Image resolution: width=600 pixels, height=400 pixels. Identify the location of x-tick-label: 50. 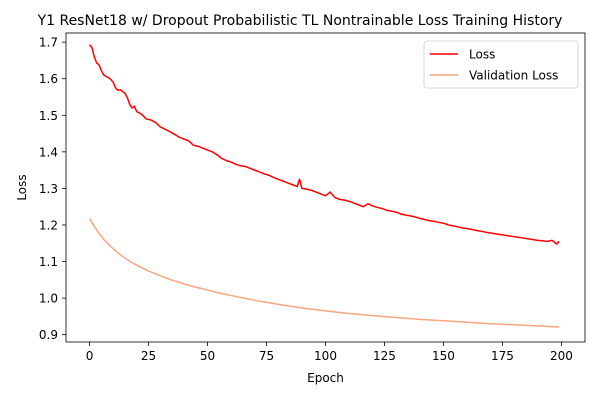
(207, 356).